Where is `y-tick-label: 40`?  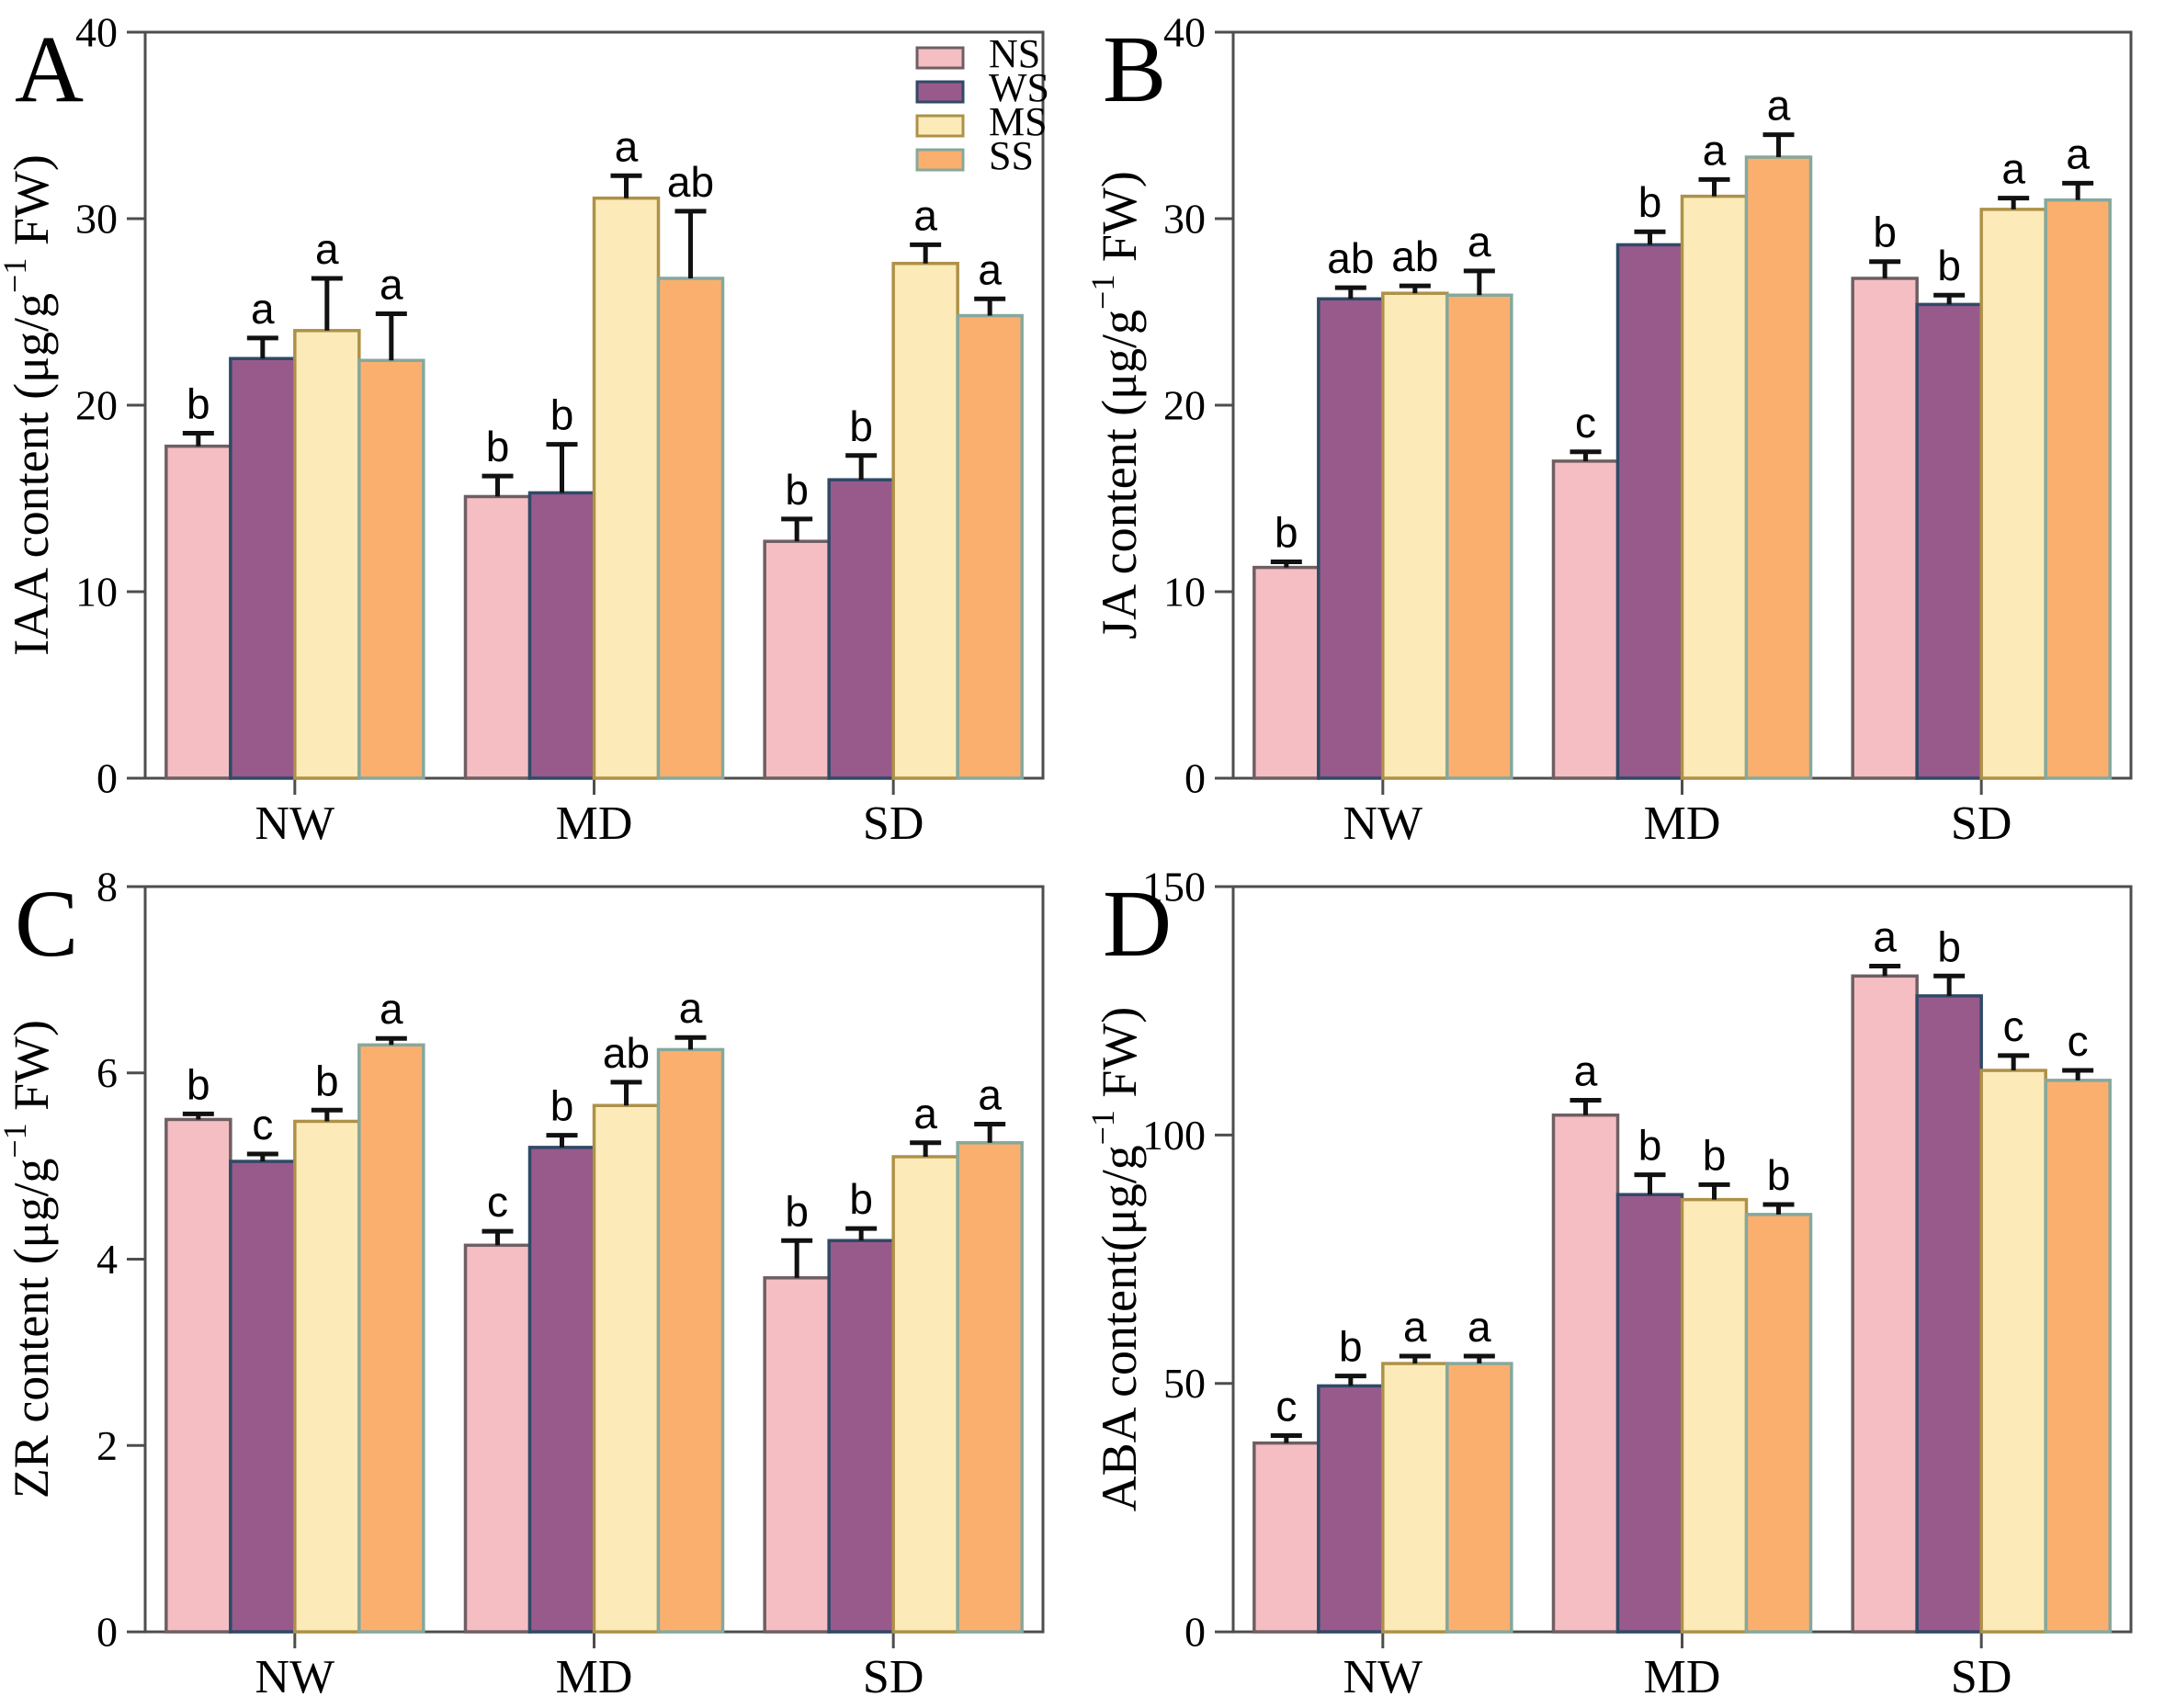
y-tick-label: 40 is located at coordinates (1184, 32).